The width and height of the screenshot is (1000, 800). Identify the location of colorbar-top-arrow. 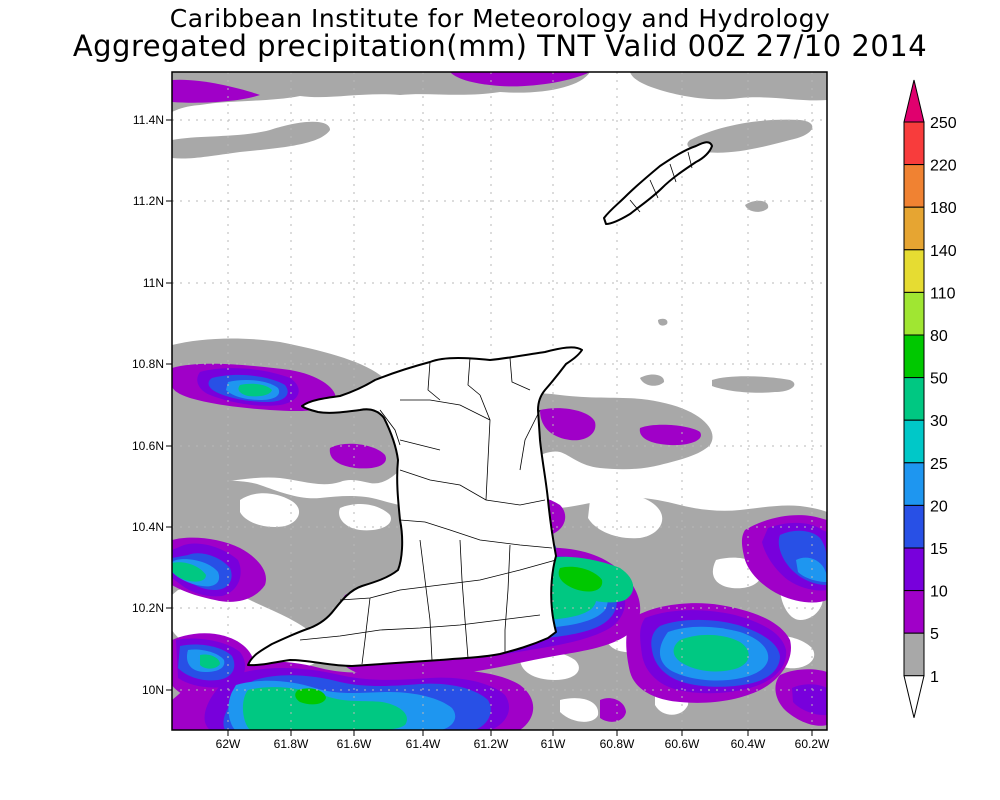
(914, 101).